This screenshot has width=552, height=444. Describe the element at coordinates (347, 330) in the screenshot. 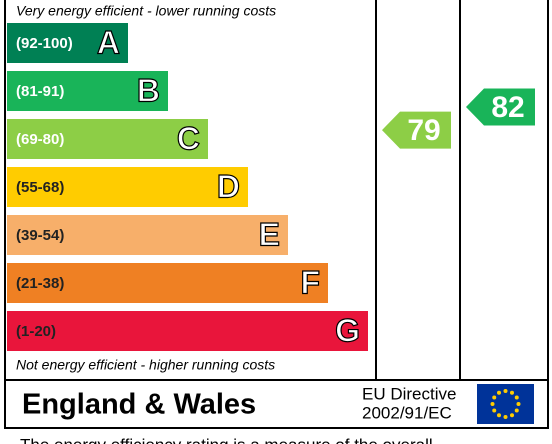

I see `band-letter: G` at that location.